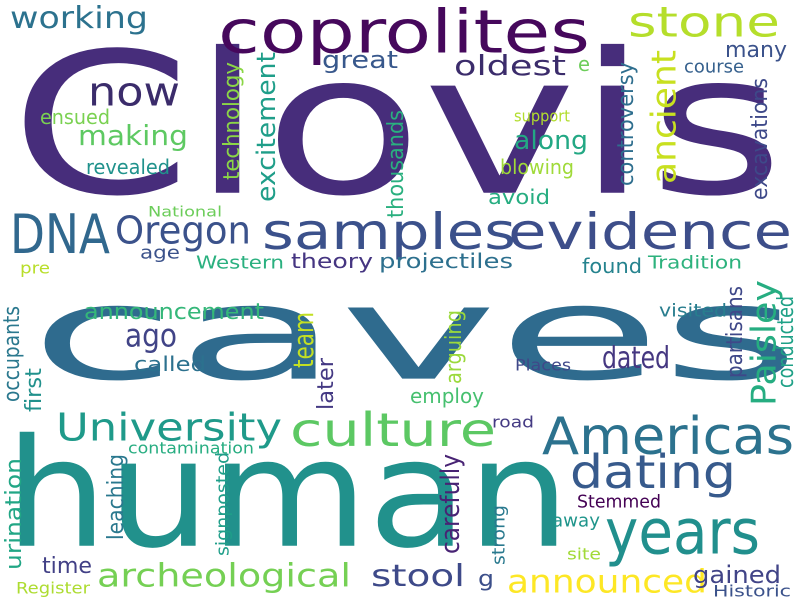 The width and height of the screenshot is (800, 600). Describe the element at coordinates (542, 116) in the screenshot. I see `word-support: support` at that location.